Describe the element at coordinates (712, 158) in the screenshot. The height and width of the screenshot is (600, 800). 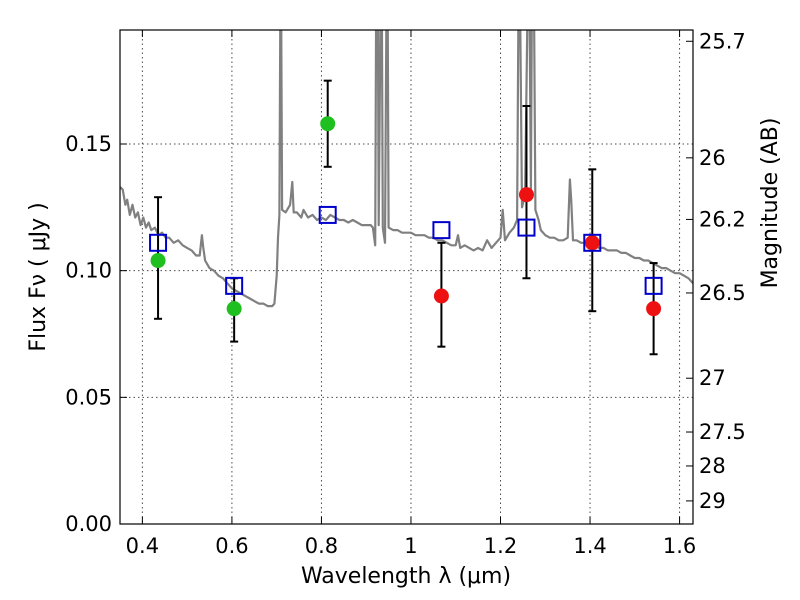
I see `y2-tick-label: 26` at that location.